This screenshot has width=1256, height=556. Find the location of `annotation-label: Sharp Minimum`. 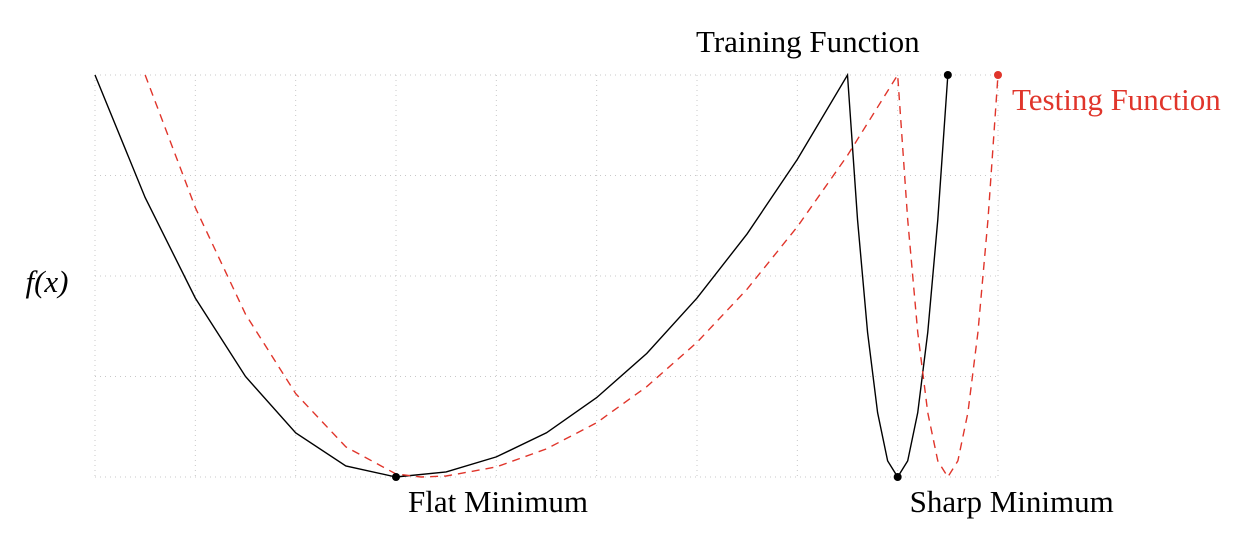

annotation-label: Sharp Minimum is located at coordinates (1012, 501).